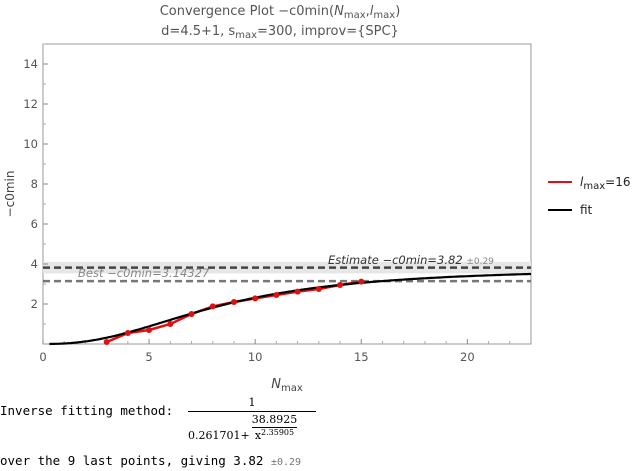  I want to click on fit-curve, so click(290, 309).